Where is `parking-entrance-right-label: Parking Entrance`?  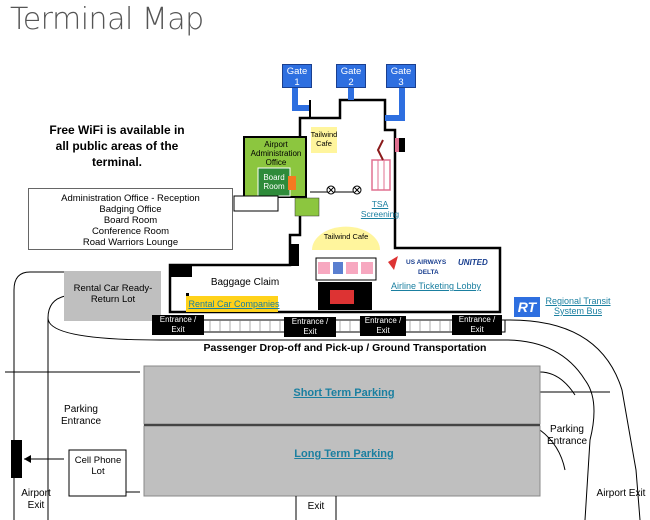
parking-entrance-right-label: Parking Entrance is located at coordinates (567, 435).